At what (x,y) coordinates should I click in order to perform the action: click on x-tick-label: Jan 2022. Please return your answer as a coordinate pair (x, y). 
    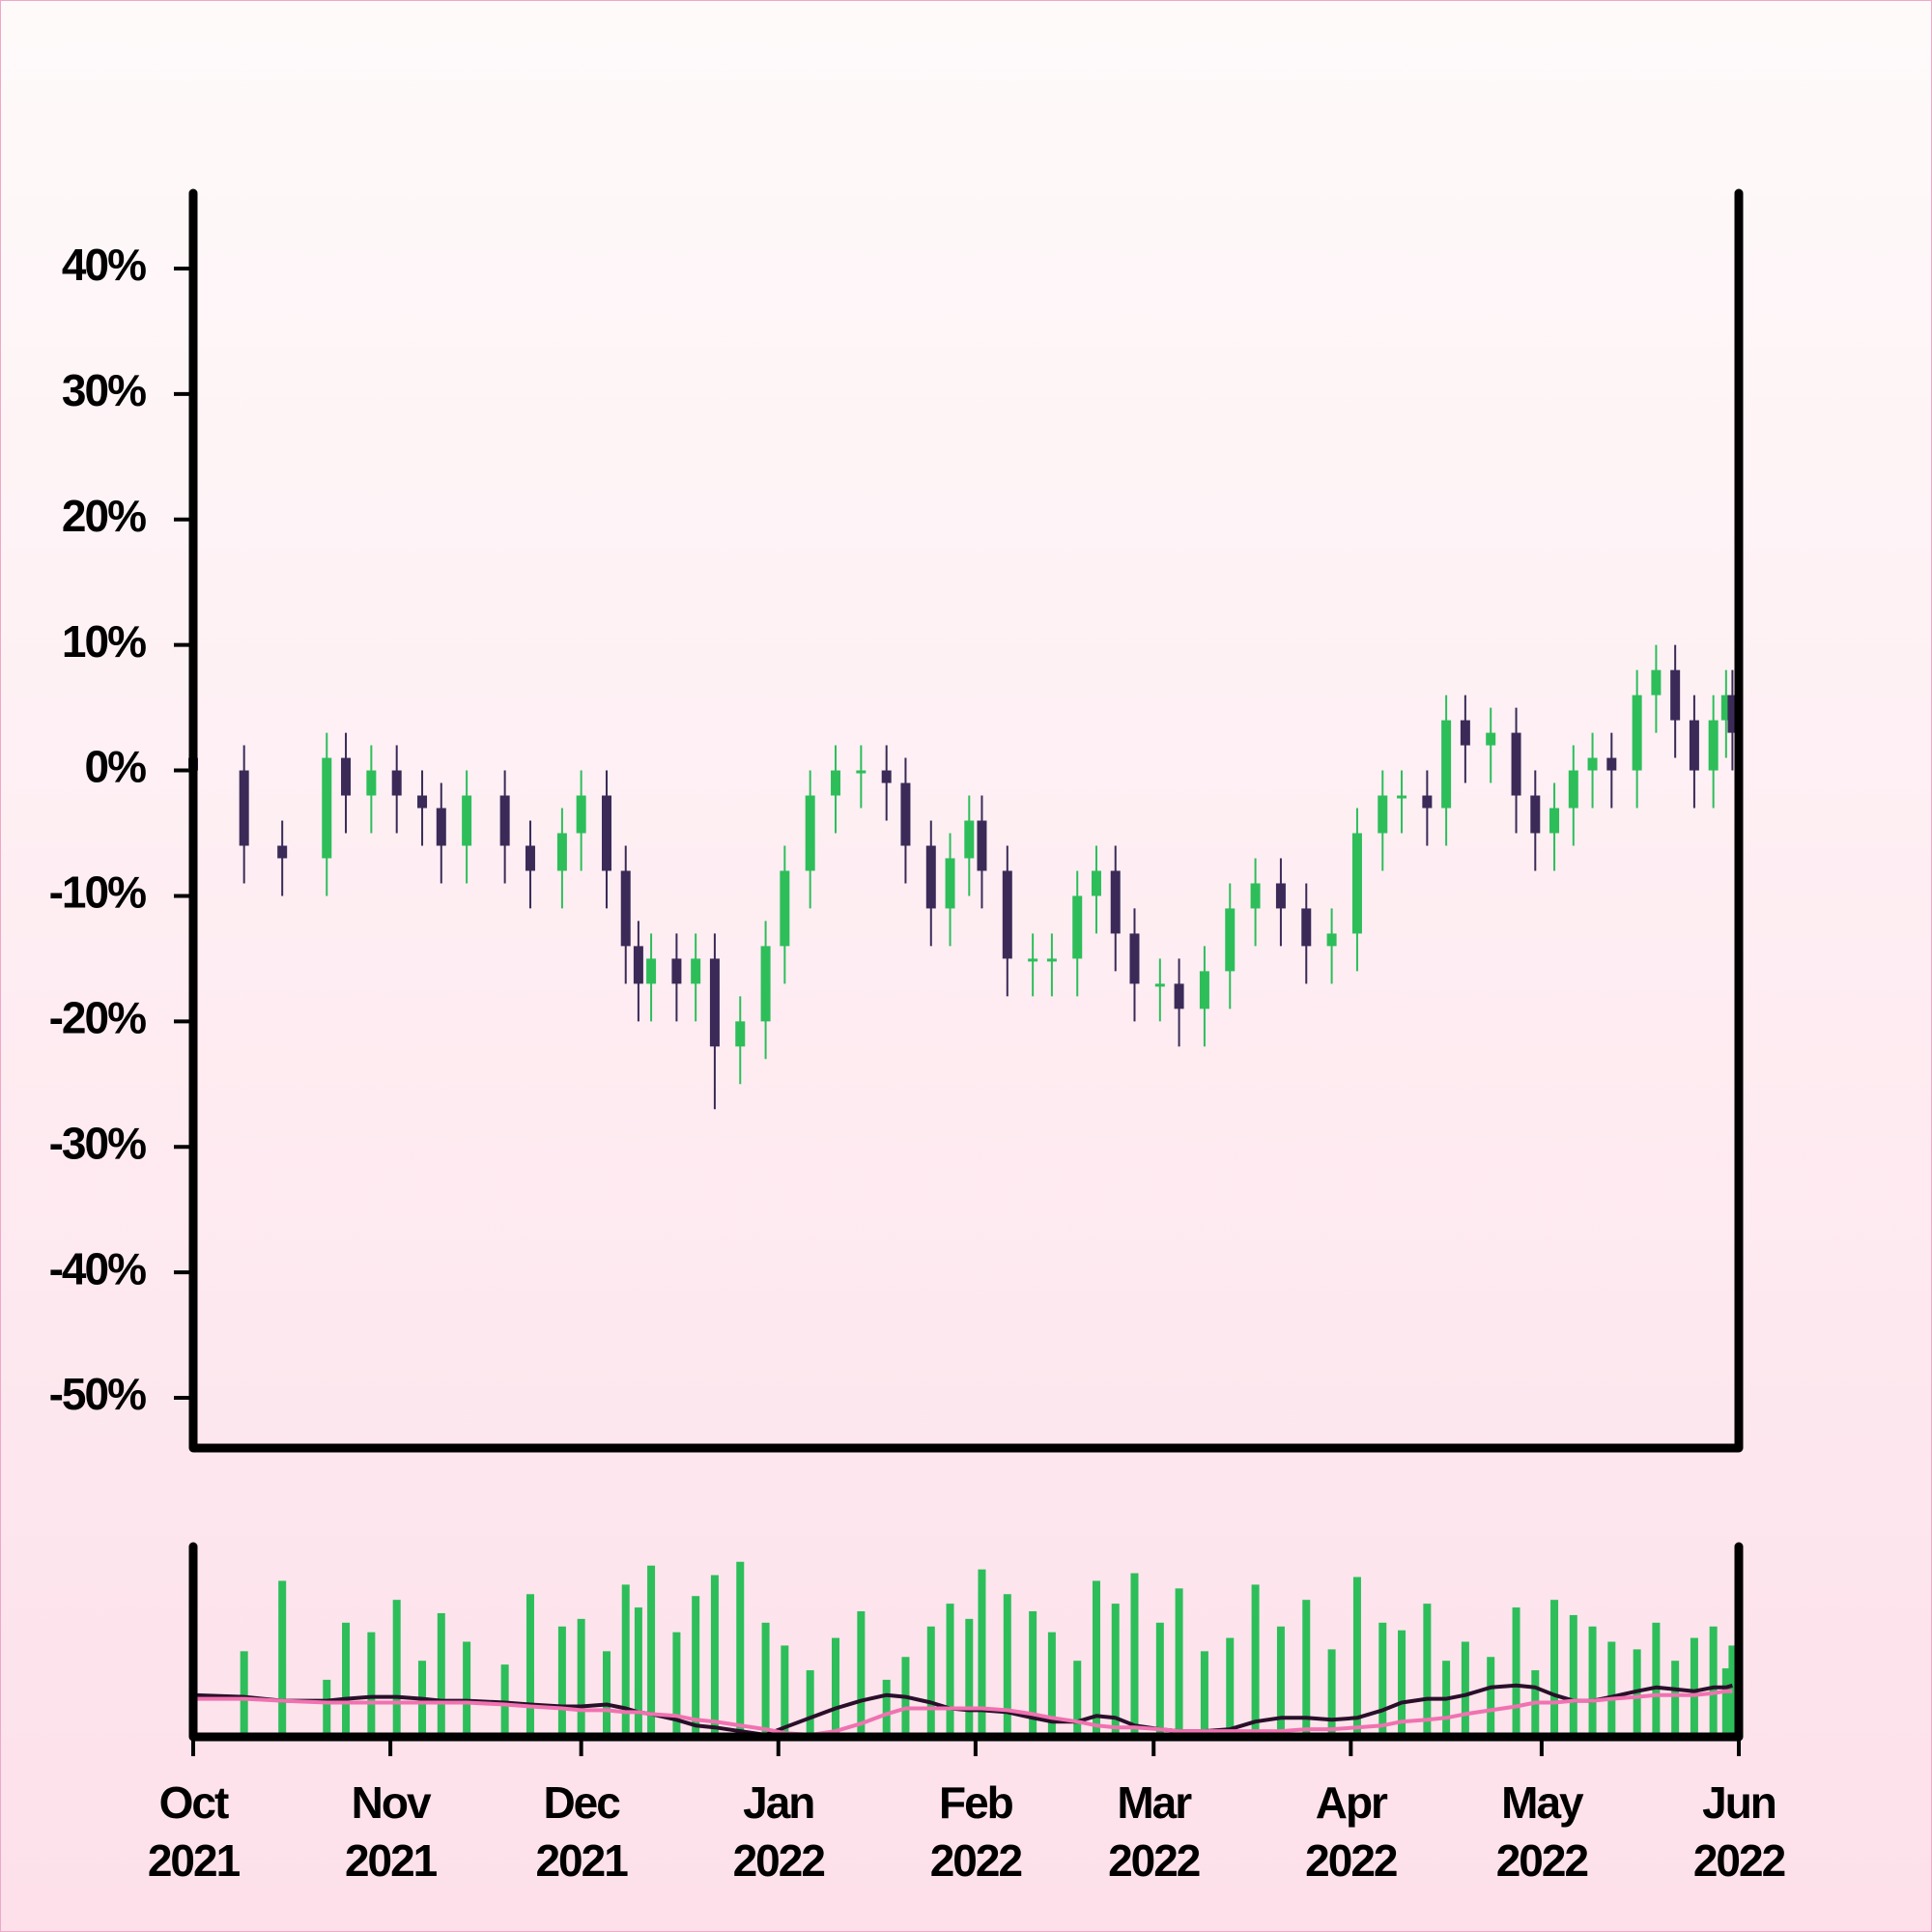
    Looking at the image, I should click on (779, 1831).